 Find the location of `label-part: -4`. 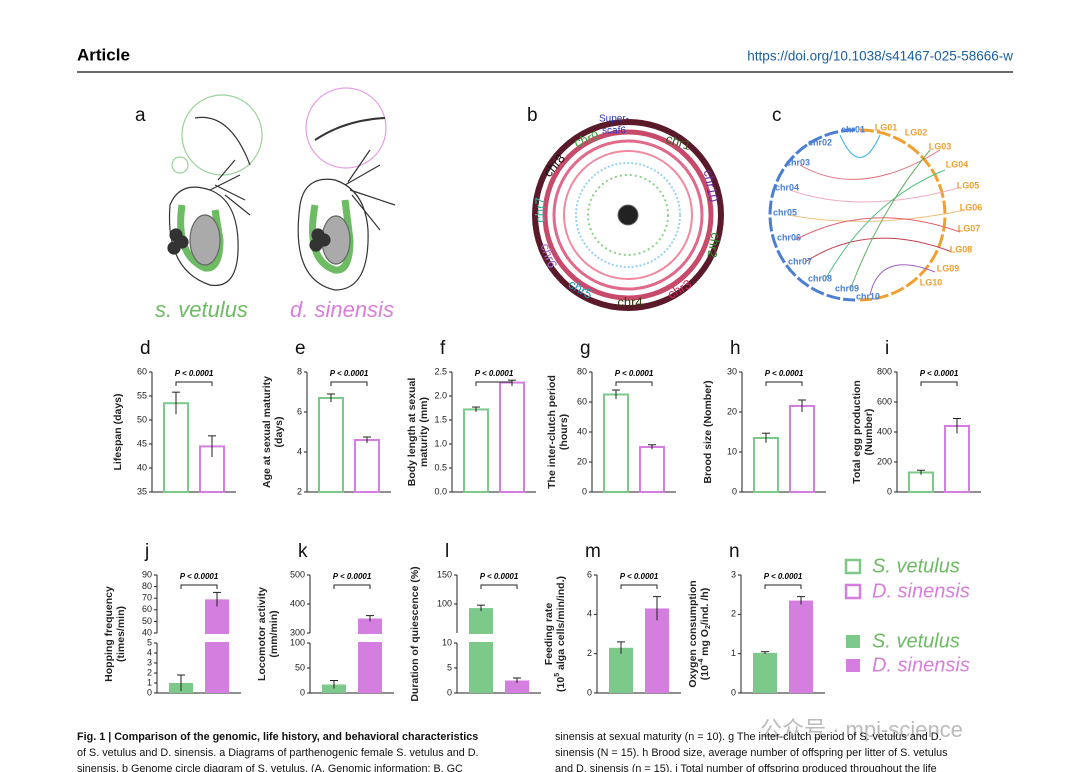

label-part: -4 is located at coordinates (701, 662).